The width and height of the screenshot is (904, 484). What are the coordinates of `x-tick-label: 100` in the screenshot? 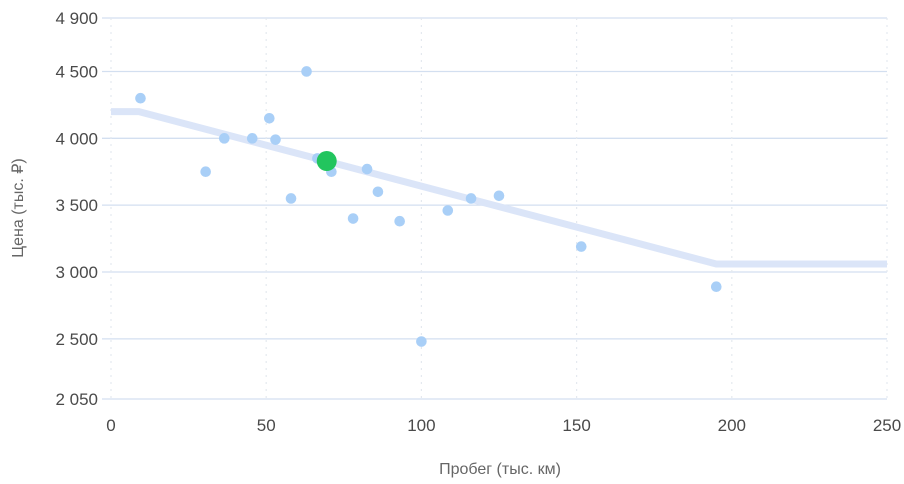 It's located at (421, 425).